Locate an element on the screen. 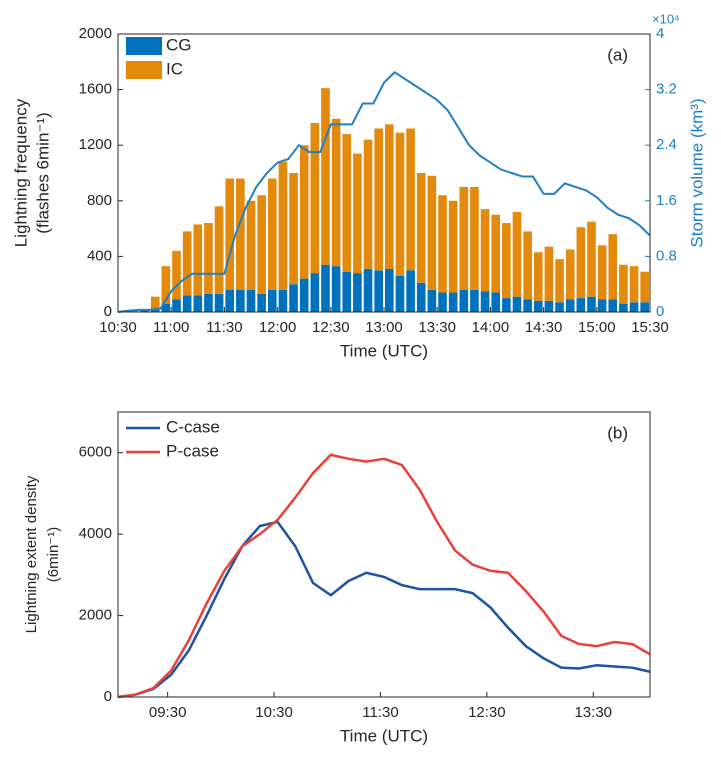 This screenshot has height=761, width=721. y2-tick-label: 1.6 is located at coordinates (666, 200).